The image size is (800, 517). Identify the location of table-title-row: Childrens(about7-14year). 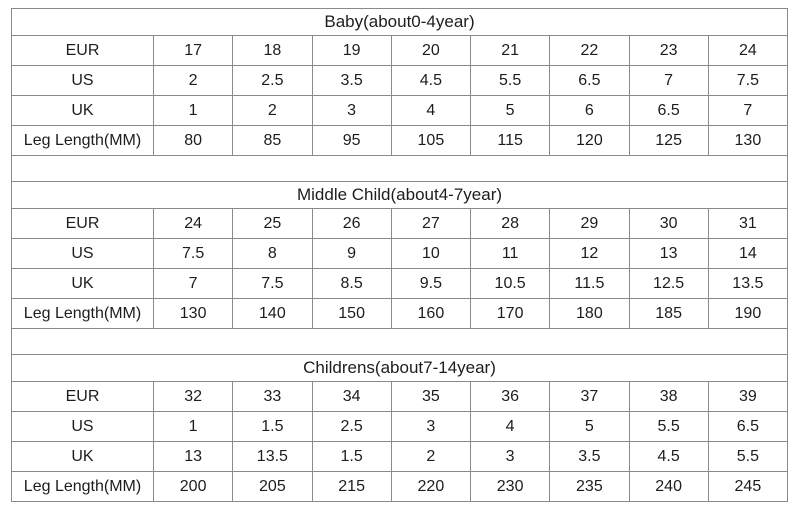
(399, 368).